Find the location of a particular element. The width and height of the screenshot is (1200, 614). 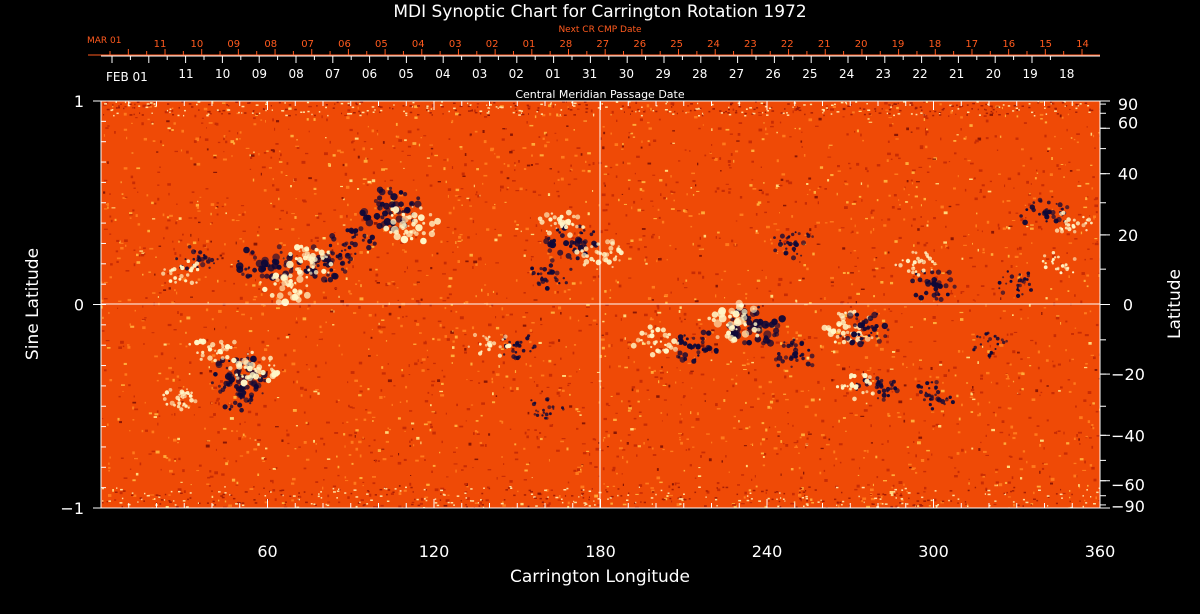

y-left-tick-label: 0 is located at coordinates (79, 305).